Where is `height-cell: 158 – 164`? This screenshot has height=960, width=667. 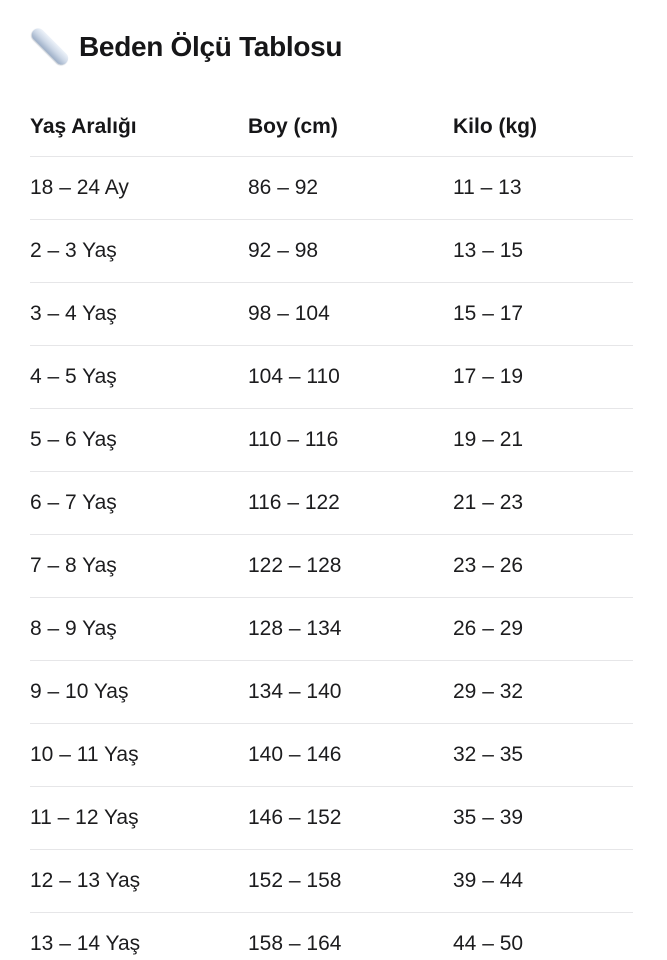 height-cell: 158 – 164 is located at coordinates (295, 943).